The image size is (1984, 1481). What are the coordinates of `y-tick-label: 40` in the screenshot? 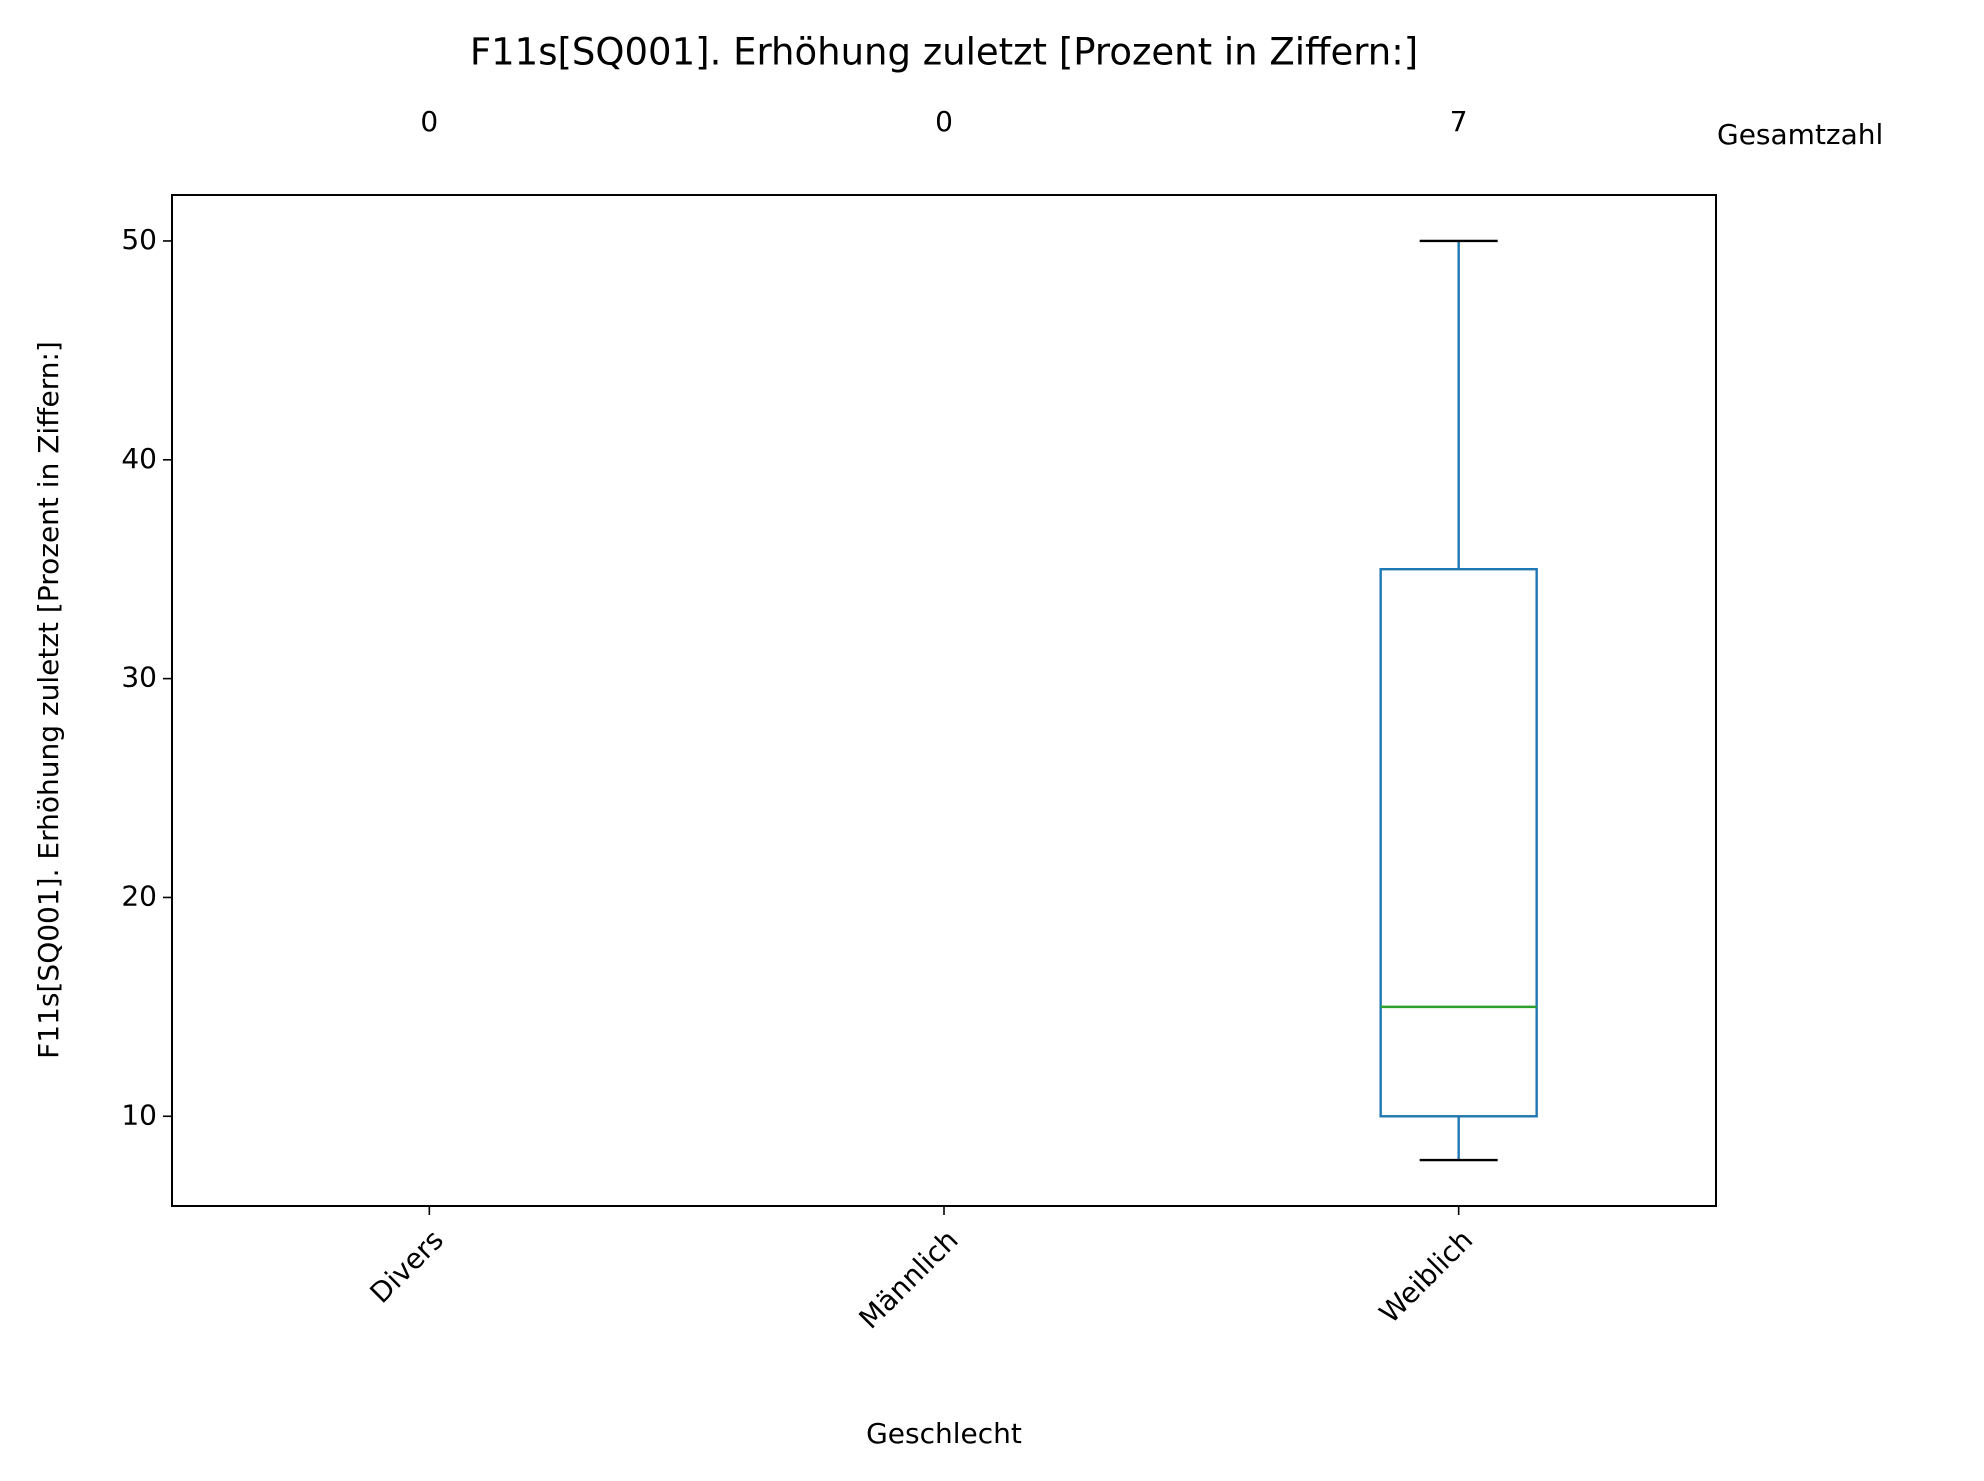 It's located at (139, 458).